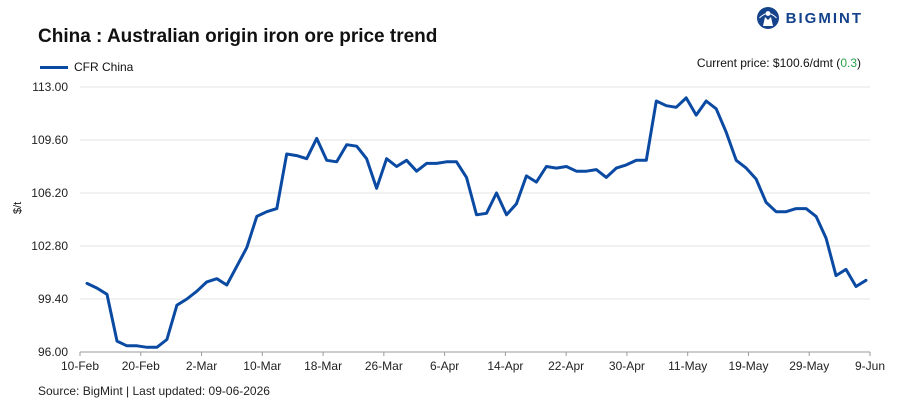 The height and width of the screenshot is (405, 905). What do you see at coordinates (748, 366) in the screenshot?
I see `x-tick-label: 19-May` at bounding box center [748, 366].